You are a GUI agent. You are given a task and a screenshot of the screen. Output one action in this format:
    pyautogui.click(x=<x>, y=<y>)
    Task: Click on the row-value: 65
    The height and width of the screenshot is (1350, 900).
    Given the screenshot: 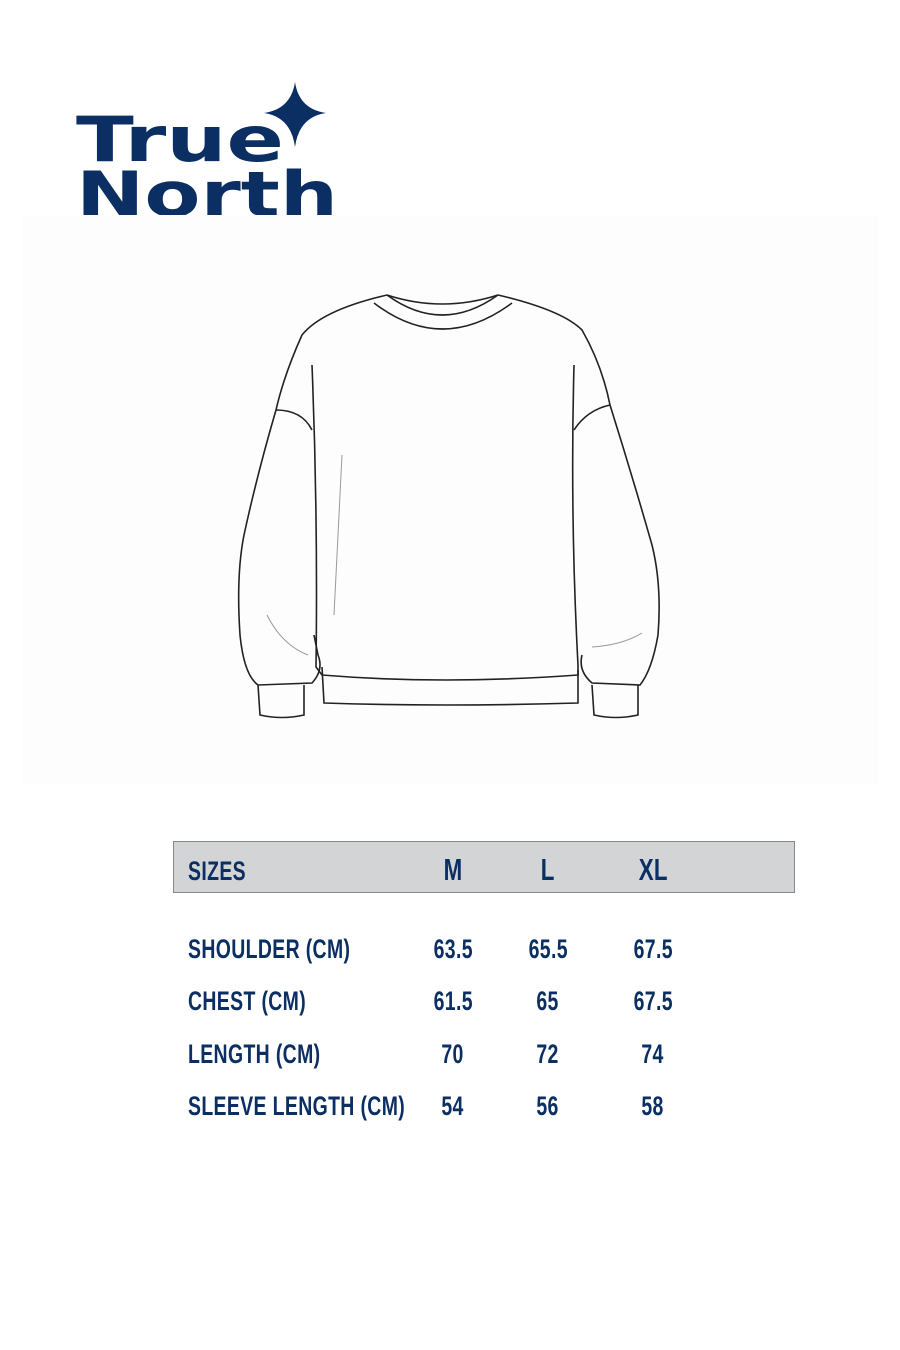 What is the action you would take?
    pyautogui.click(x=548, y=1001)
    